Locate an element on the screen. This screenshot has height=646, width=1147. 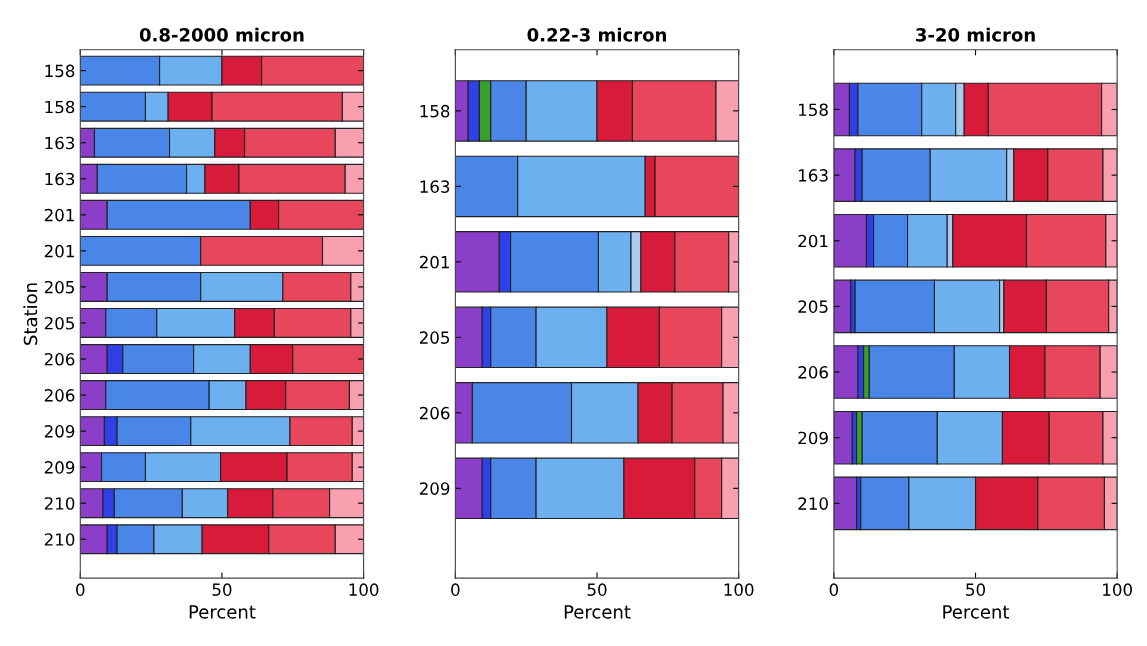
chart-title: 0.22-3 micron is located at coordinates (596, 34).